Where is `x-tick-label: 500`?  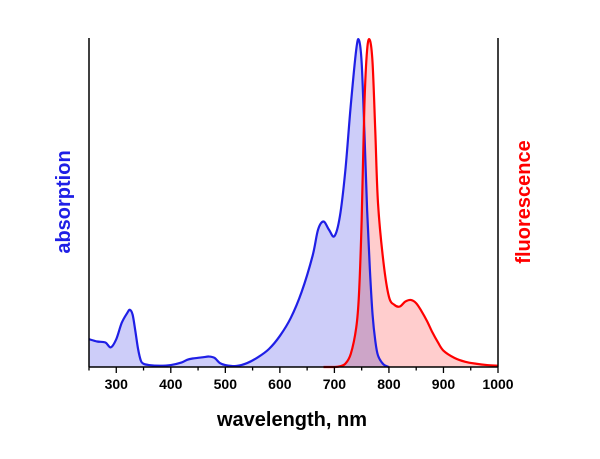
x-tick-label: 500 is located at coordinates (226, 384).